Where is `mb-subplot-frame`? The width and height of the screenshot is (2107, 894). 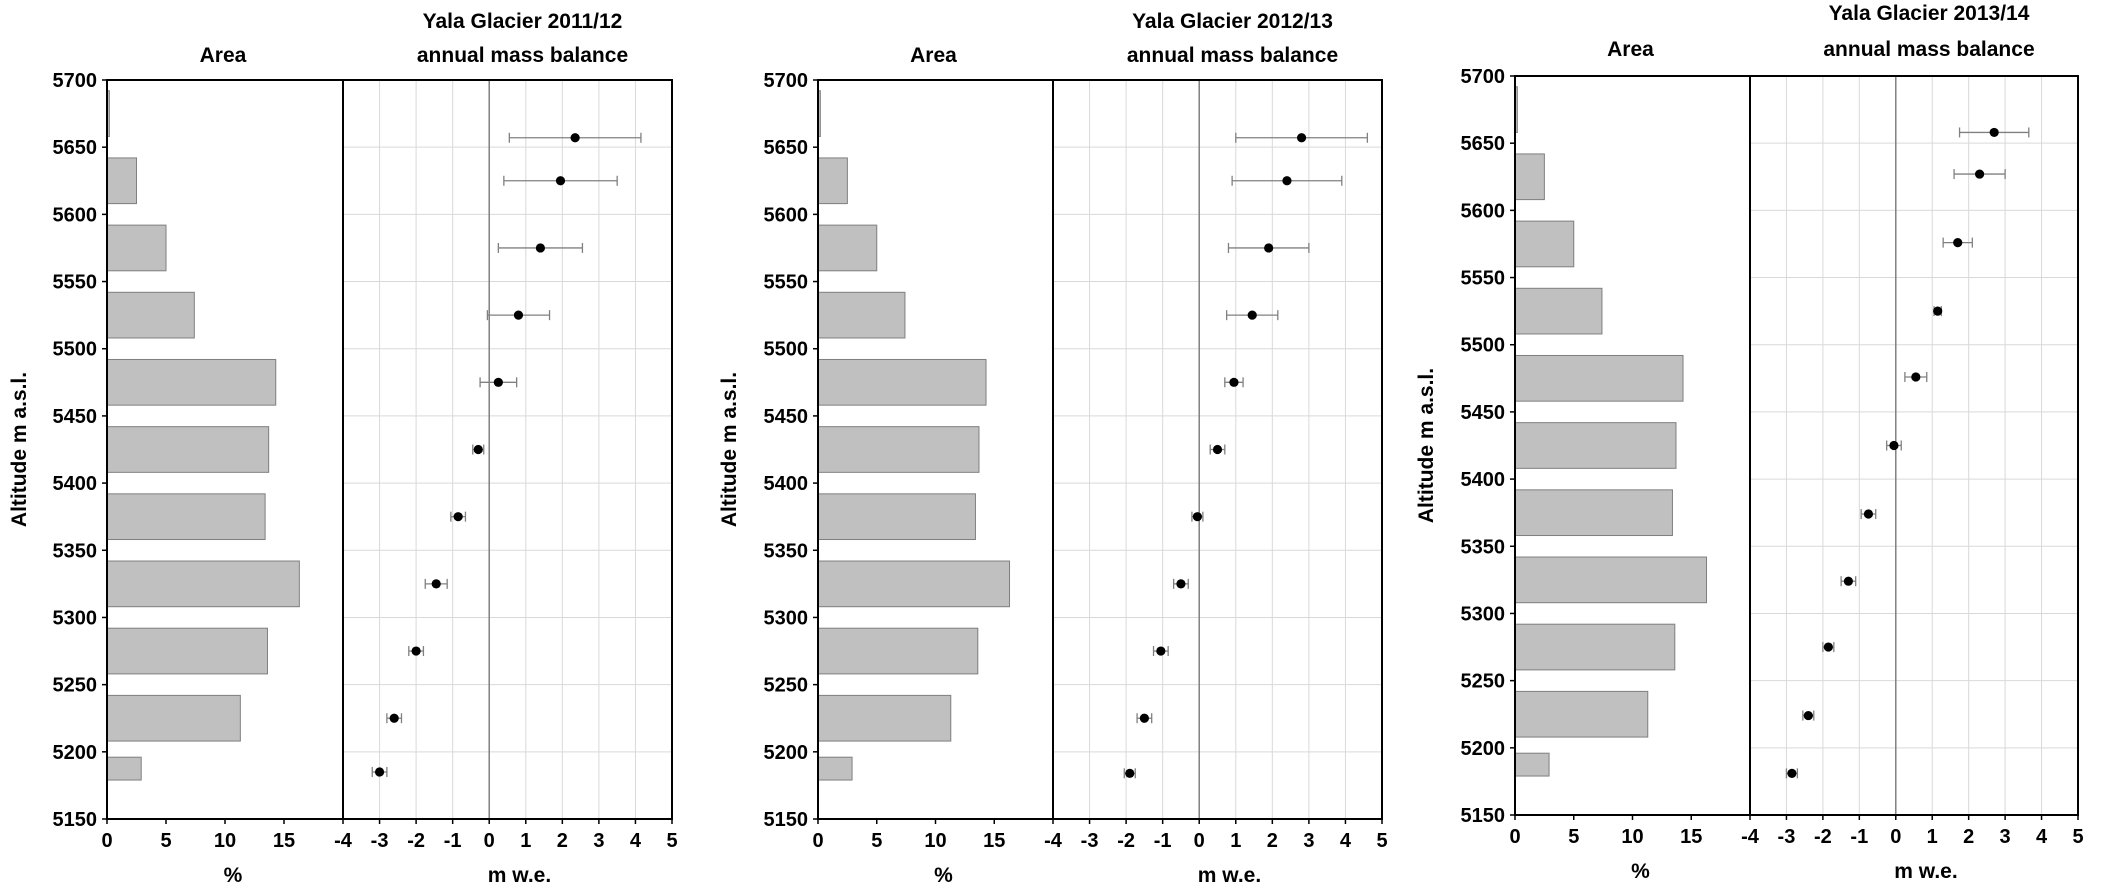 mb-subplot-frame is located at coordinates (1217, 449).